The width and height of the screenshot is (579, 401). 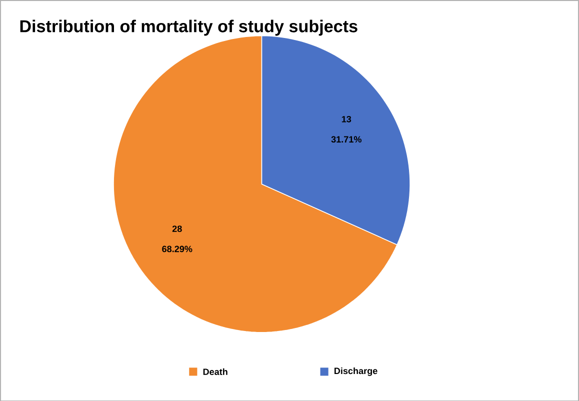 I want to click on text: 31.71%, so click(x=346, y=139).